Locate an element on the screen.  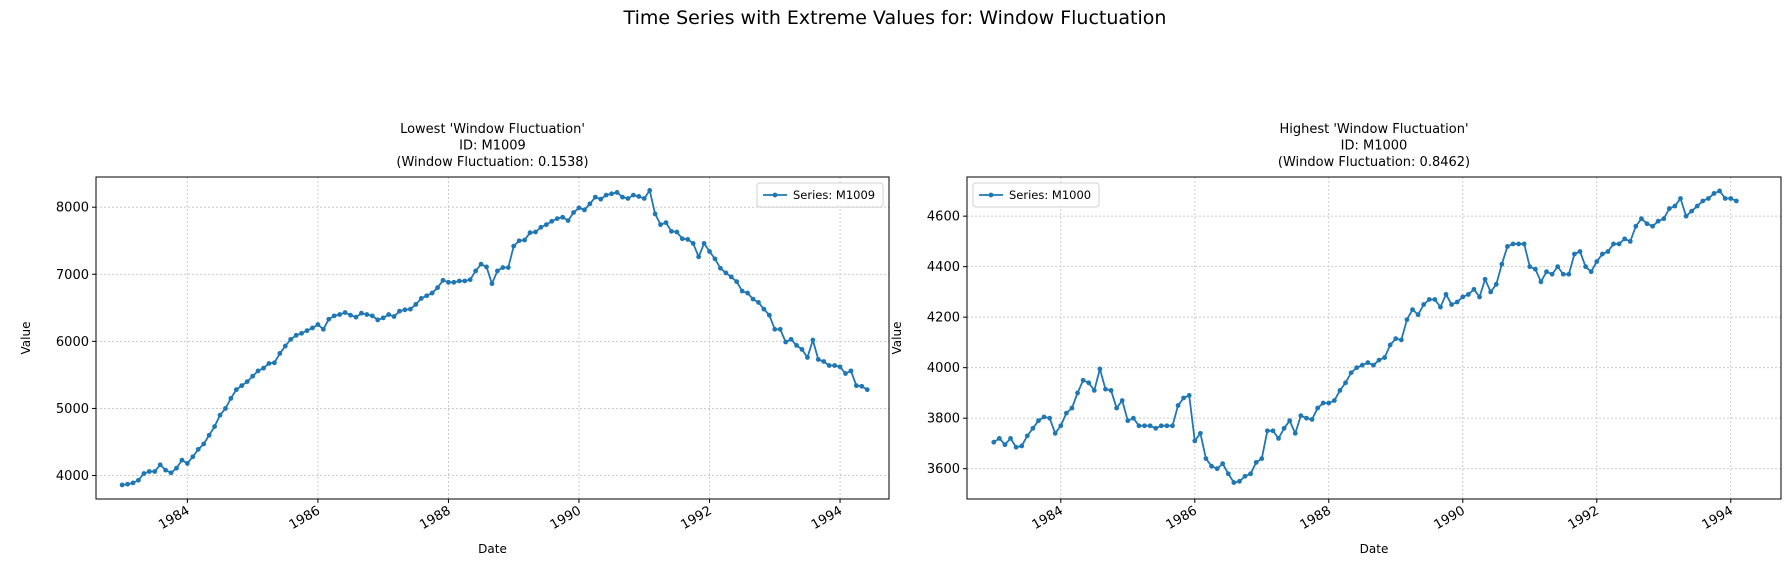
x-tick-label: 1994 is located at coordinates (827, 518).